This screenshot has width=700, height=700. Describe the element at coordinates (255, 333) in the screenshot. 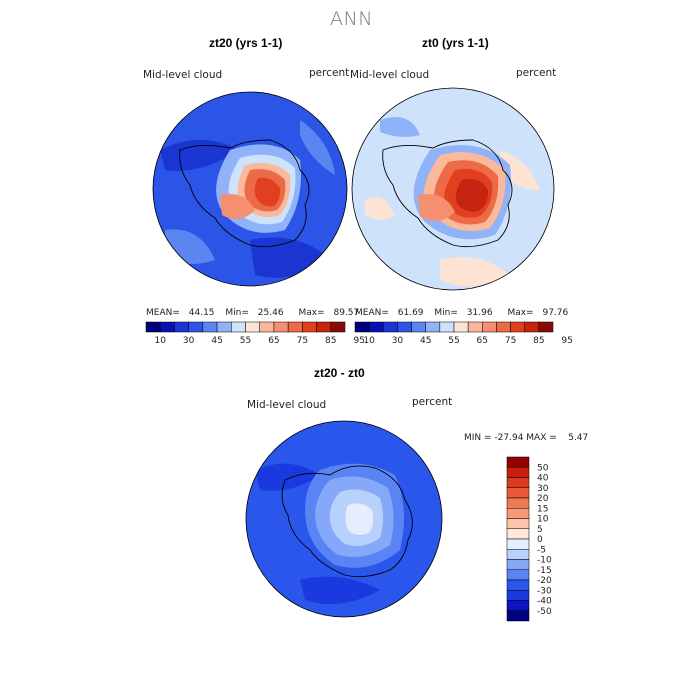

I see `colorbar-zt20: 10 30 45 55 65 75 85 95` at that location.